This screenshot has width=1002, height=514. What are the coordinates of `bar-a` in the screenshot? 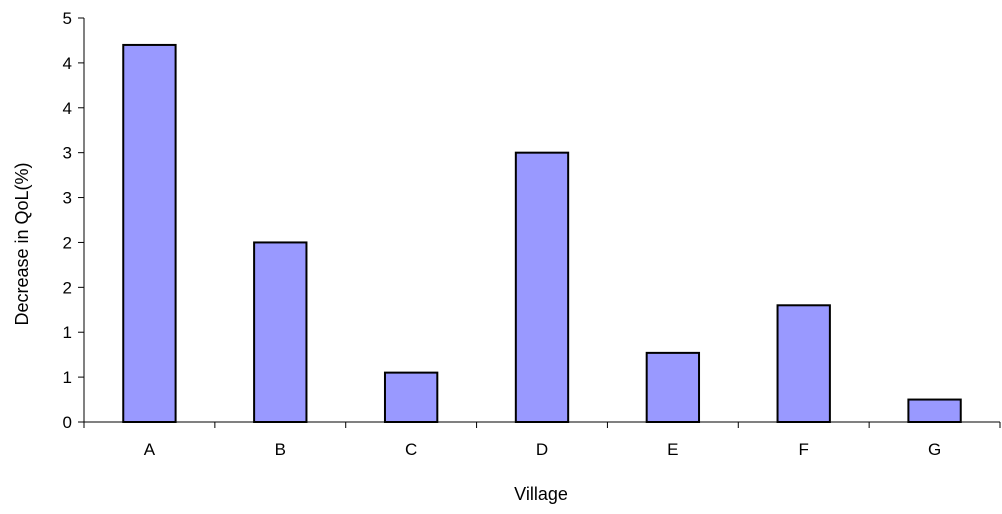 It's located at (149, 233).